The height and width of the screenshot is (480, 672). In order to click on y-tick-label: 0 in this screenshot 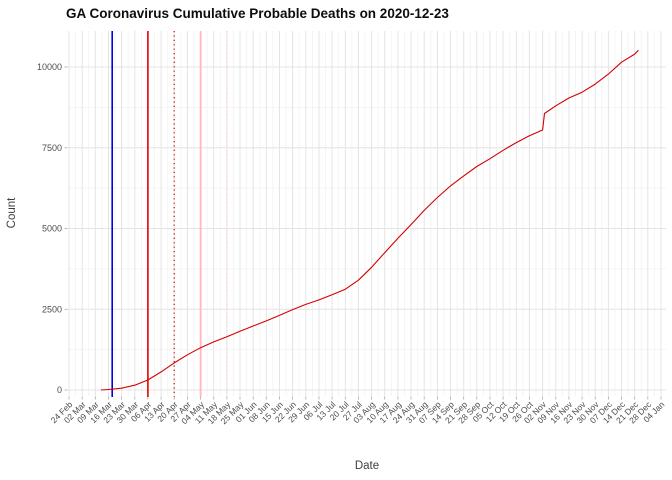, I will do `click(59, 390)`.